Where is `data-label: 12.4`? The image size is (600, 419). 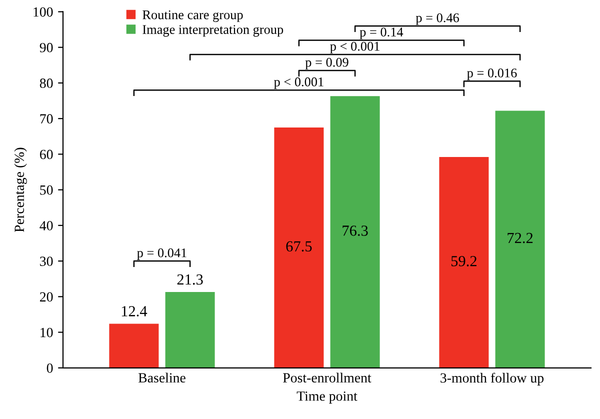
data-label: 12.4 is located at coordinates (135, 311).